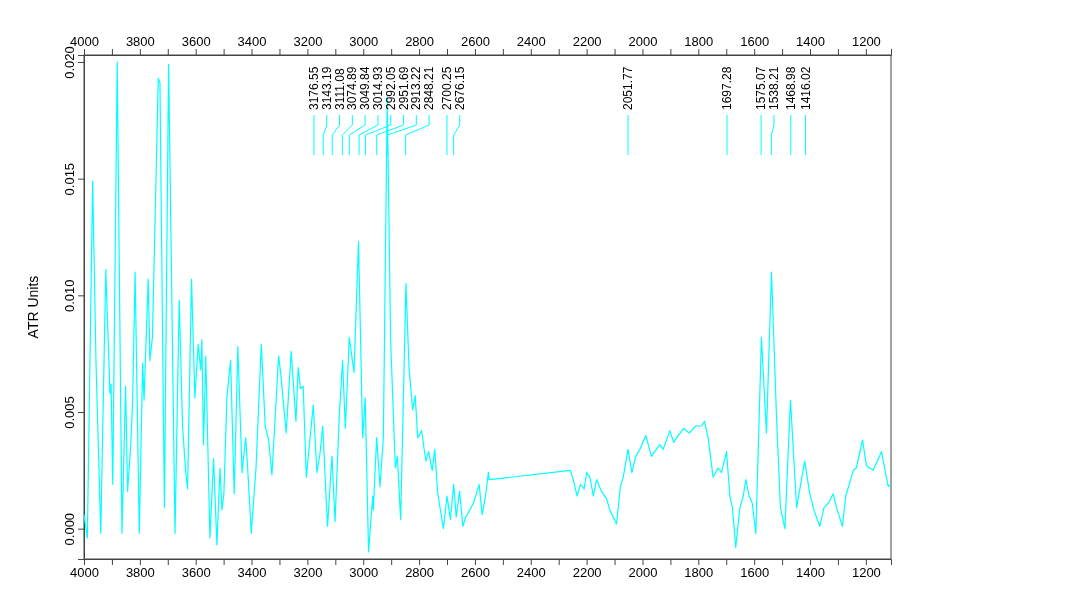 This screenshot has height=612, width=1070. Describe the element at coordinates (365, 88) in the screenshot. I see `annotation: 3049.84` at that location.